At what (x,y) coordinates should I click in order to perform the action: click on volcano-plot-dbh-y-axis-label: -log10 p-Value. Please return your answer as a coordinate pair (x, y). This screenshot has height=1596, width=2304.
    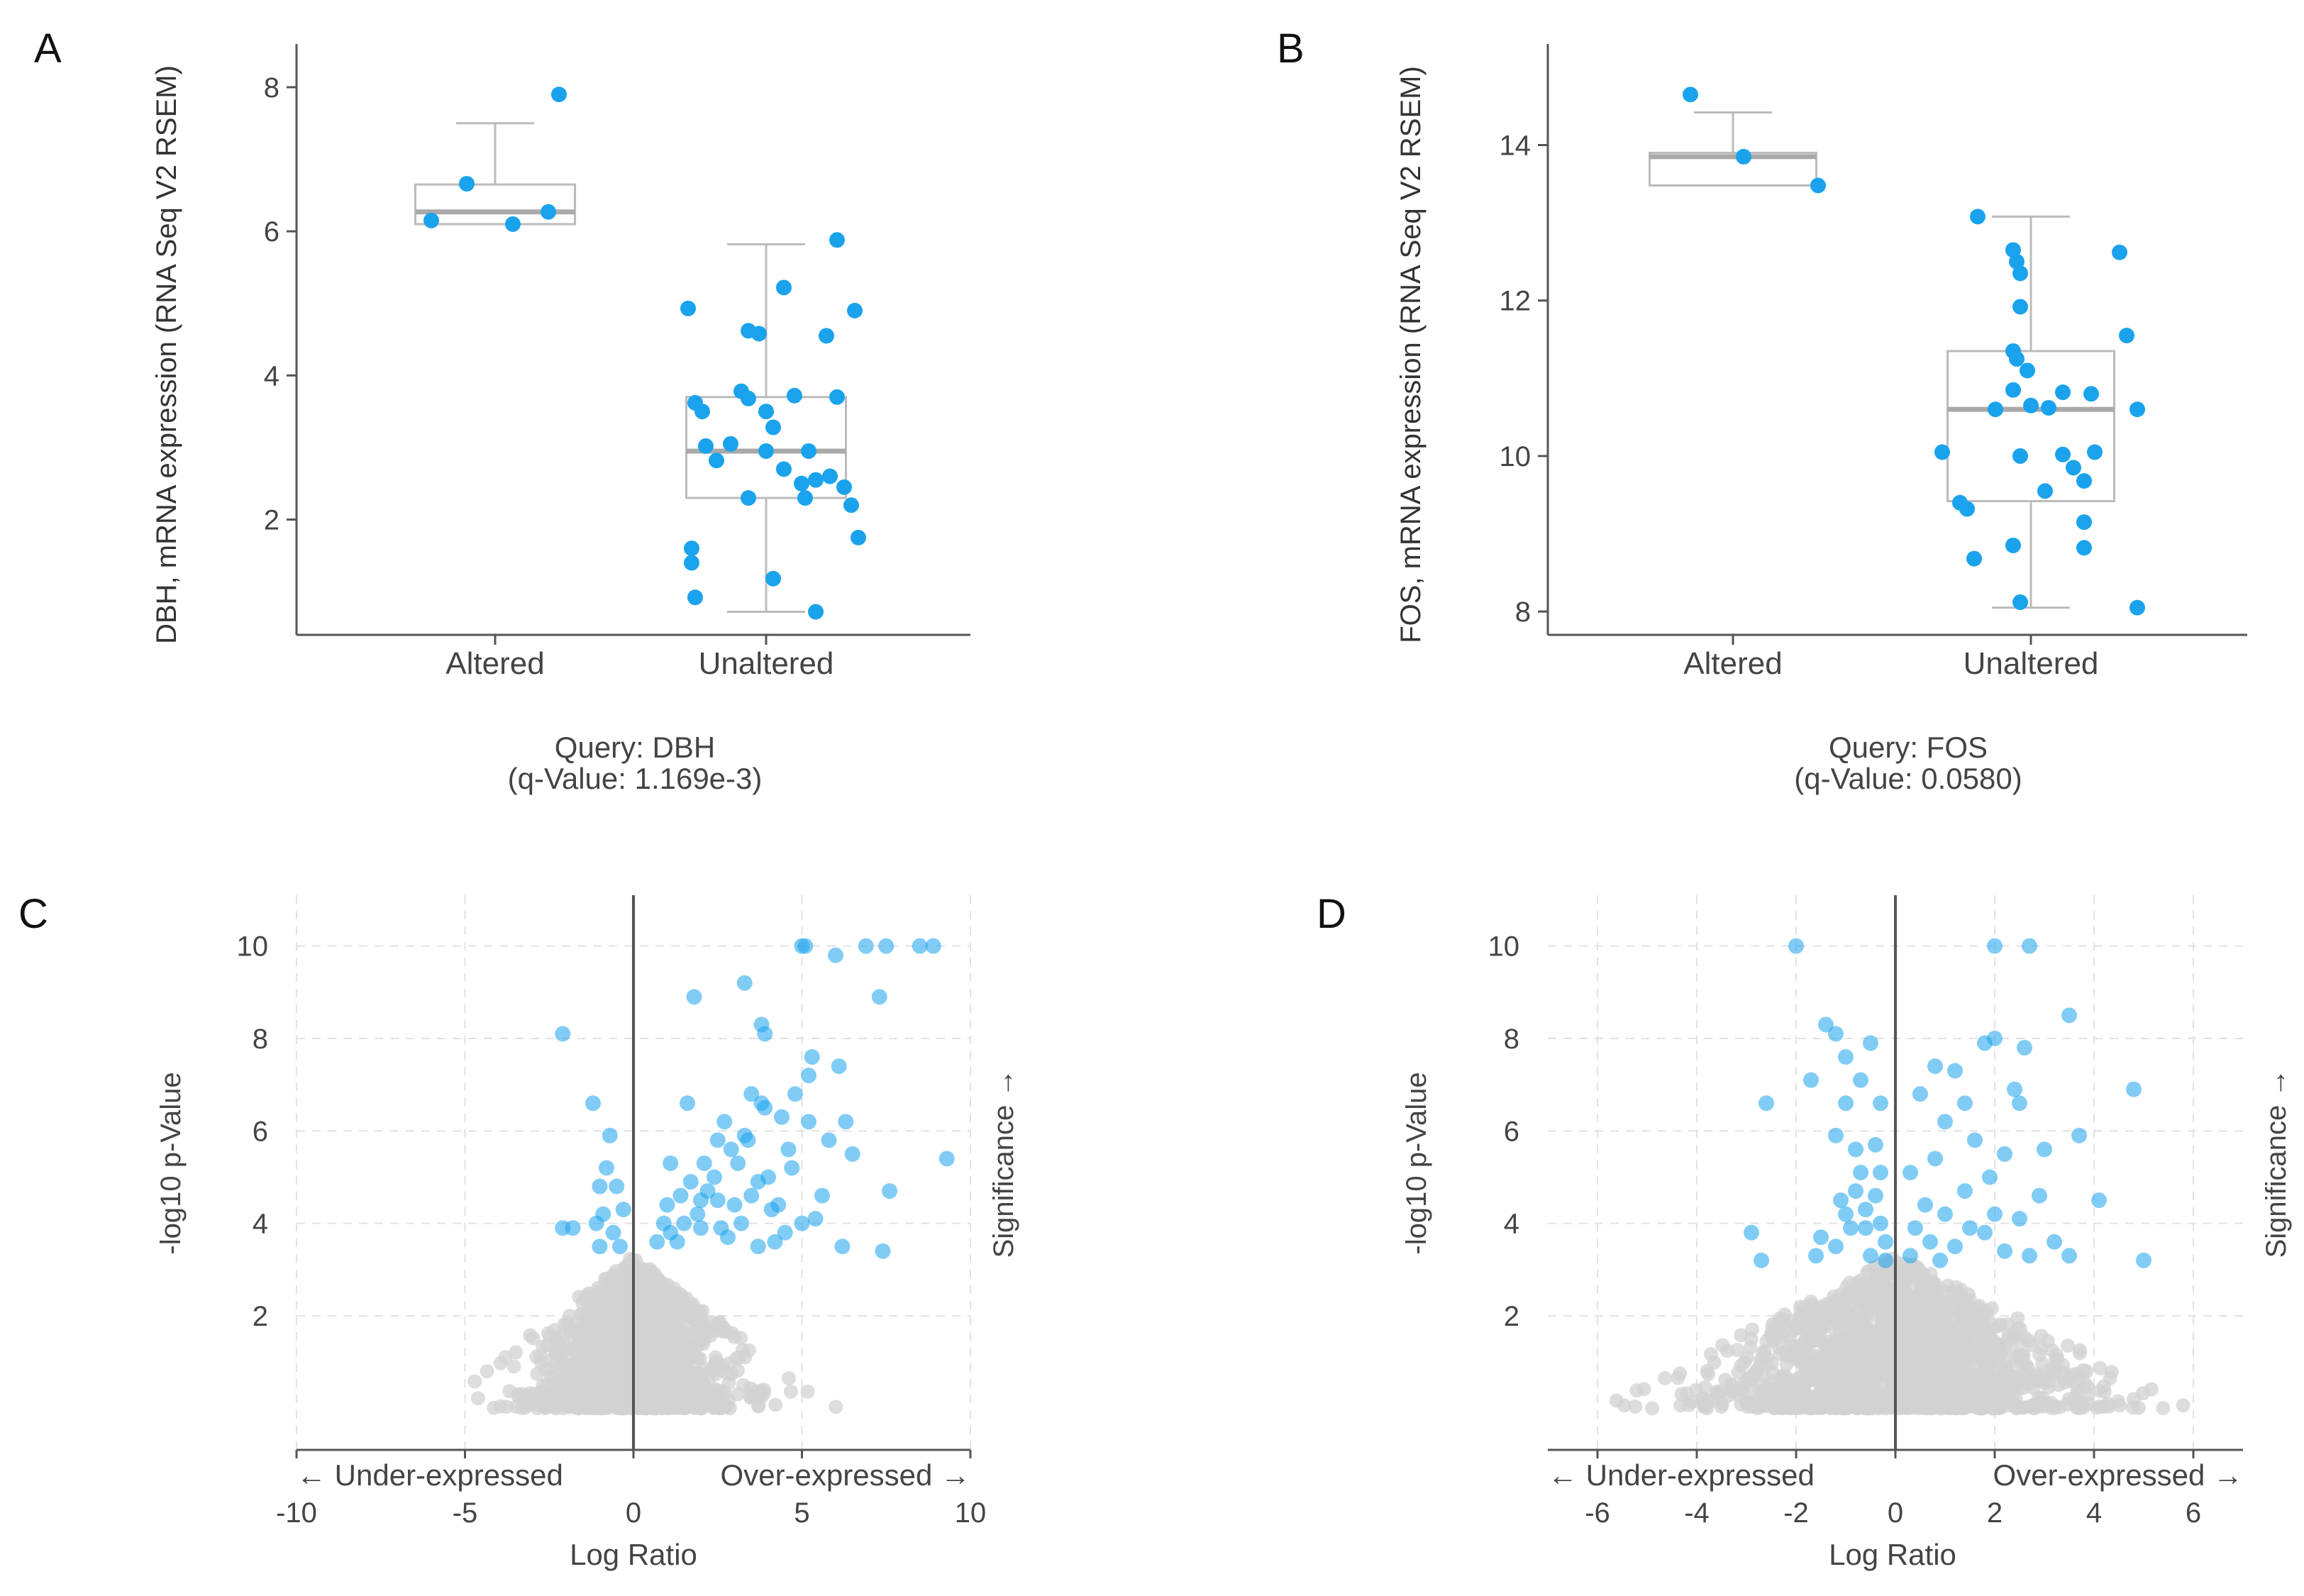
    Looking at the image, I should click on (171, 1163).